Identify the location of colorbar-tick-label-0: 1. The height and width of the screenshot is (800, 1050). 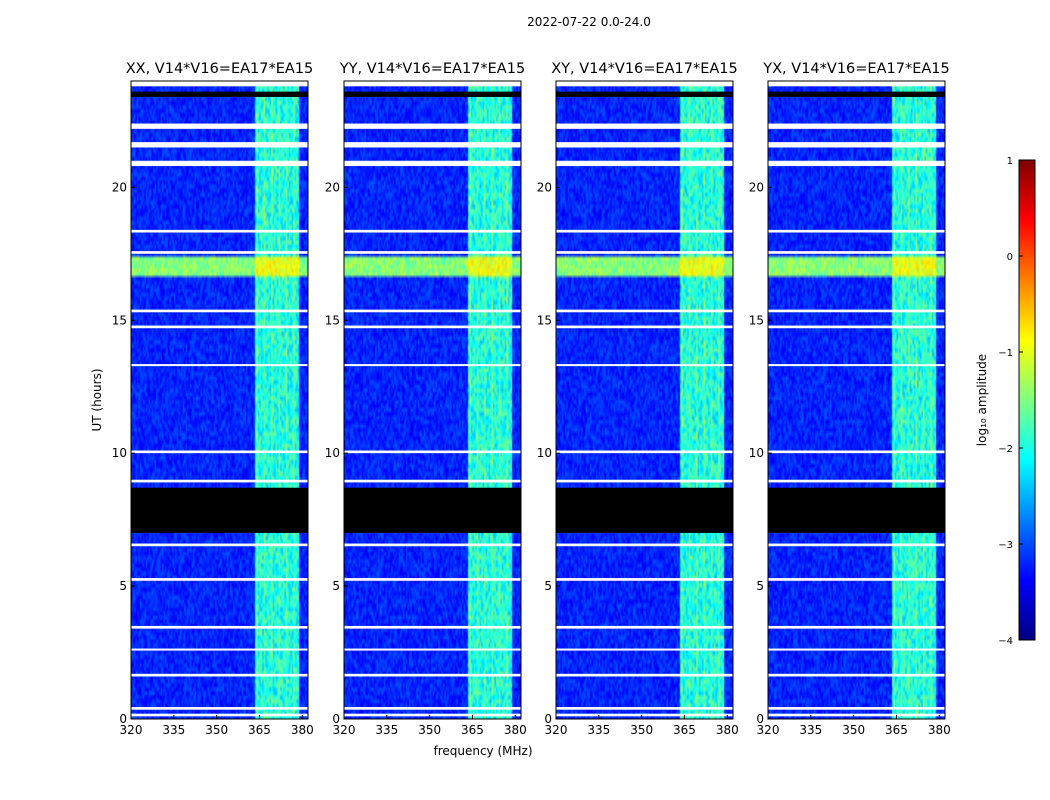
(1010, 161).